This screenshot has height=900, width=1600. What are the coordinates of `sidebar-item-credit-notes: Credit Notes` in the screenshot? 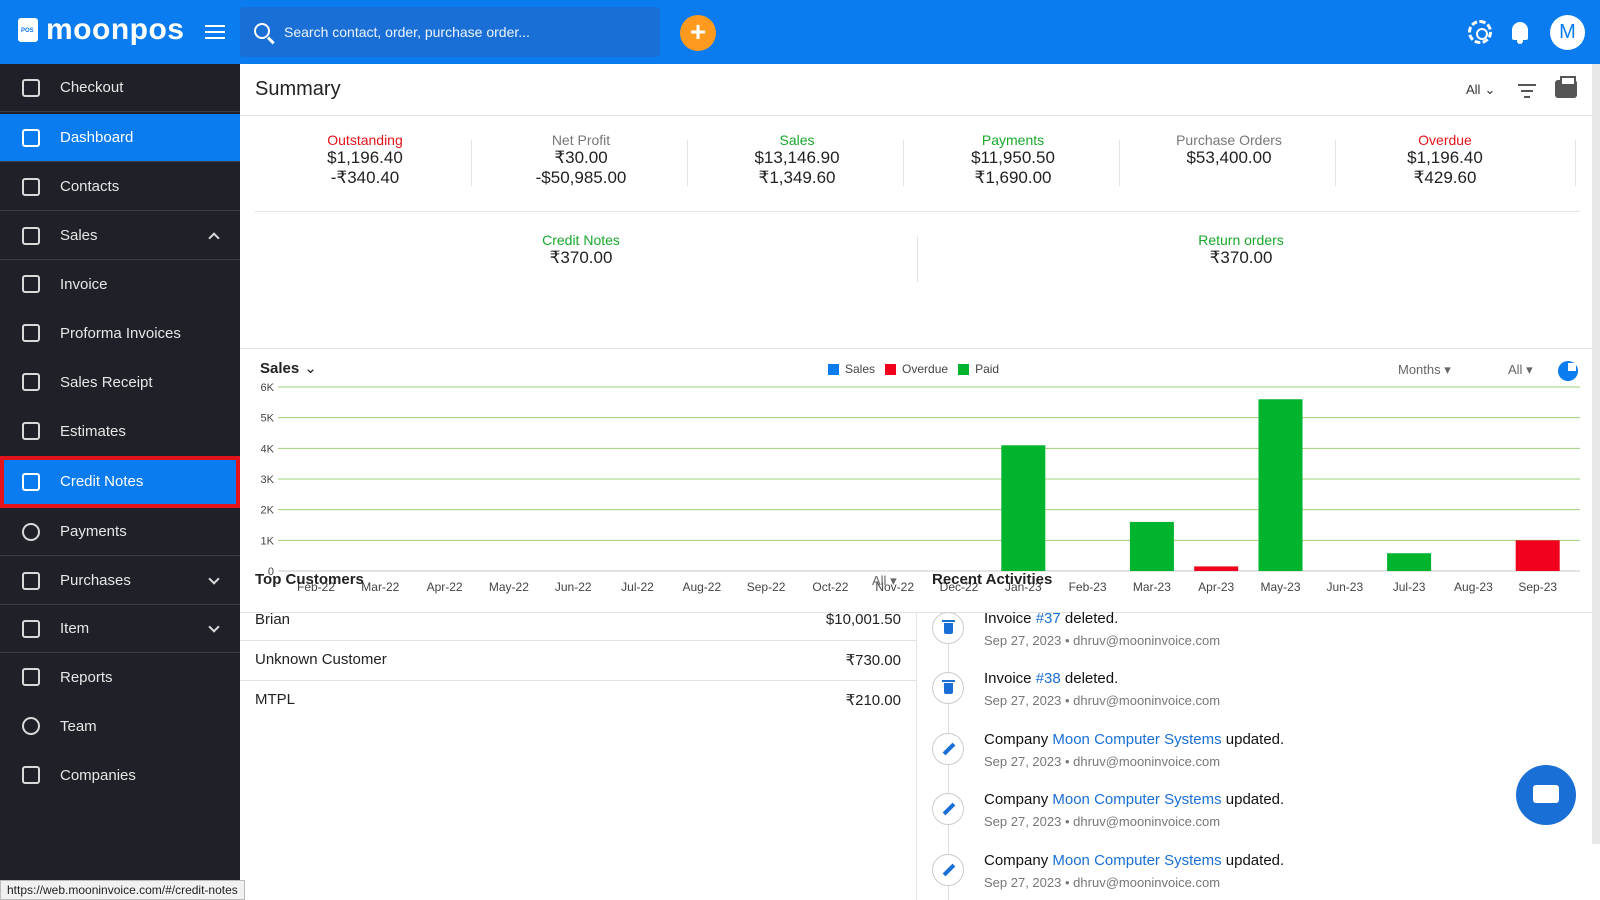 It's located at (120, 482).